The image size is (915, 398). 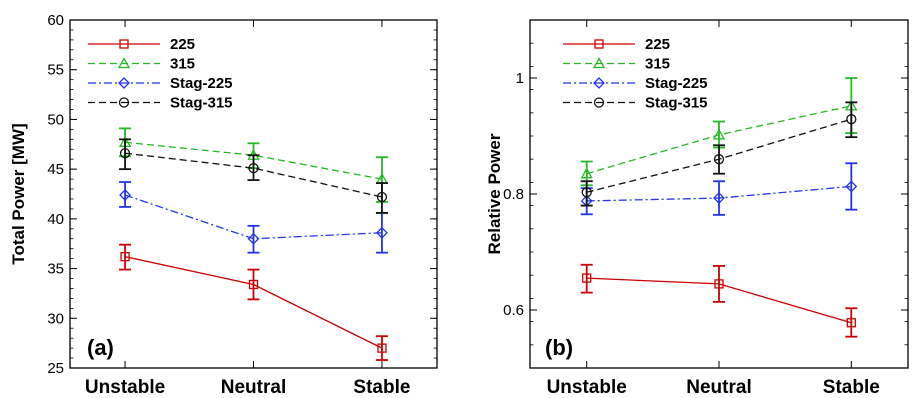 I want to click on y-tick-label: 0.6, so click(x=513, y=310).